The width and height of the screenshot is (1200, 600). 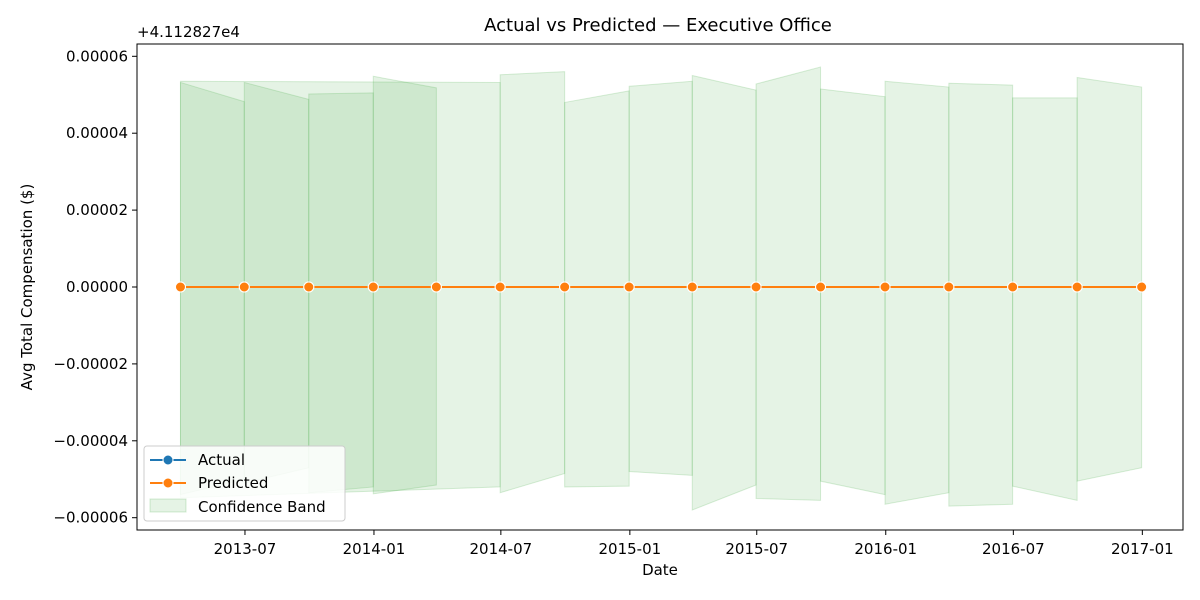 I want to click on x-tick-label-6: 2016-07, so click(x=1013, y=549).